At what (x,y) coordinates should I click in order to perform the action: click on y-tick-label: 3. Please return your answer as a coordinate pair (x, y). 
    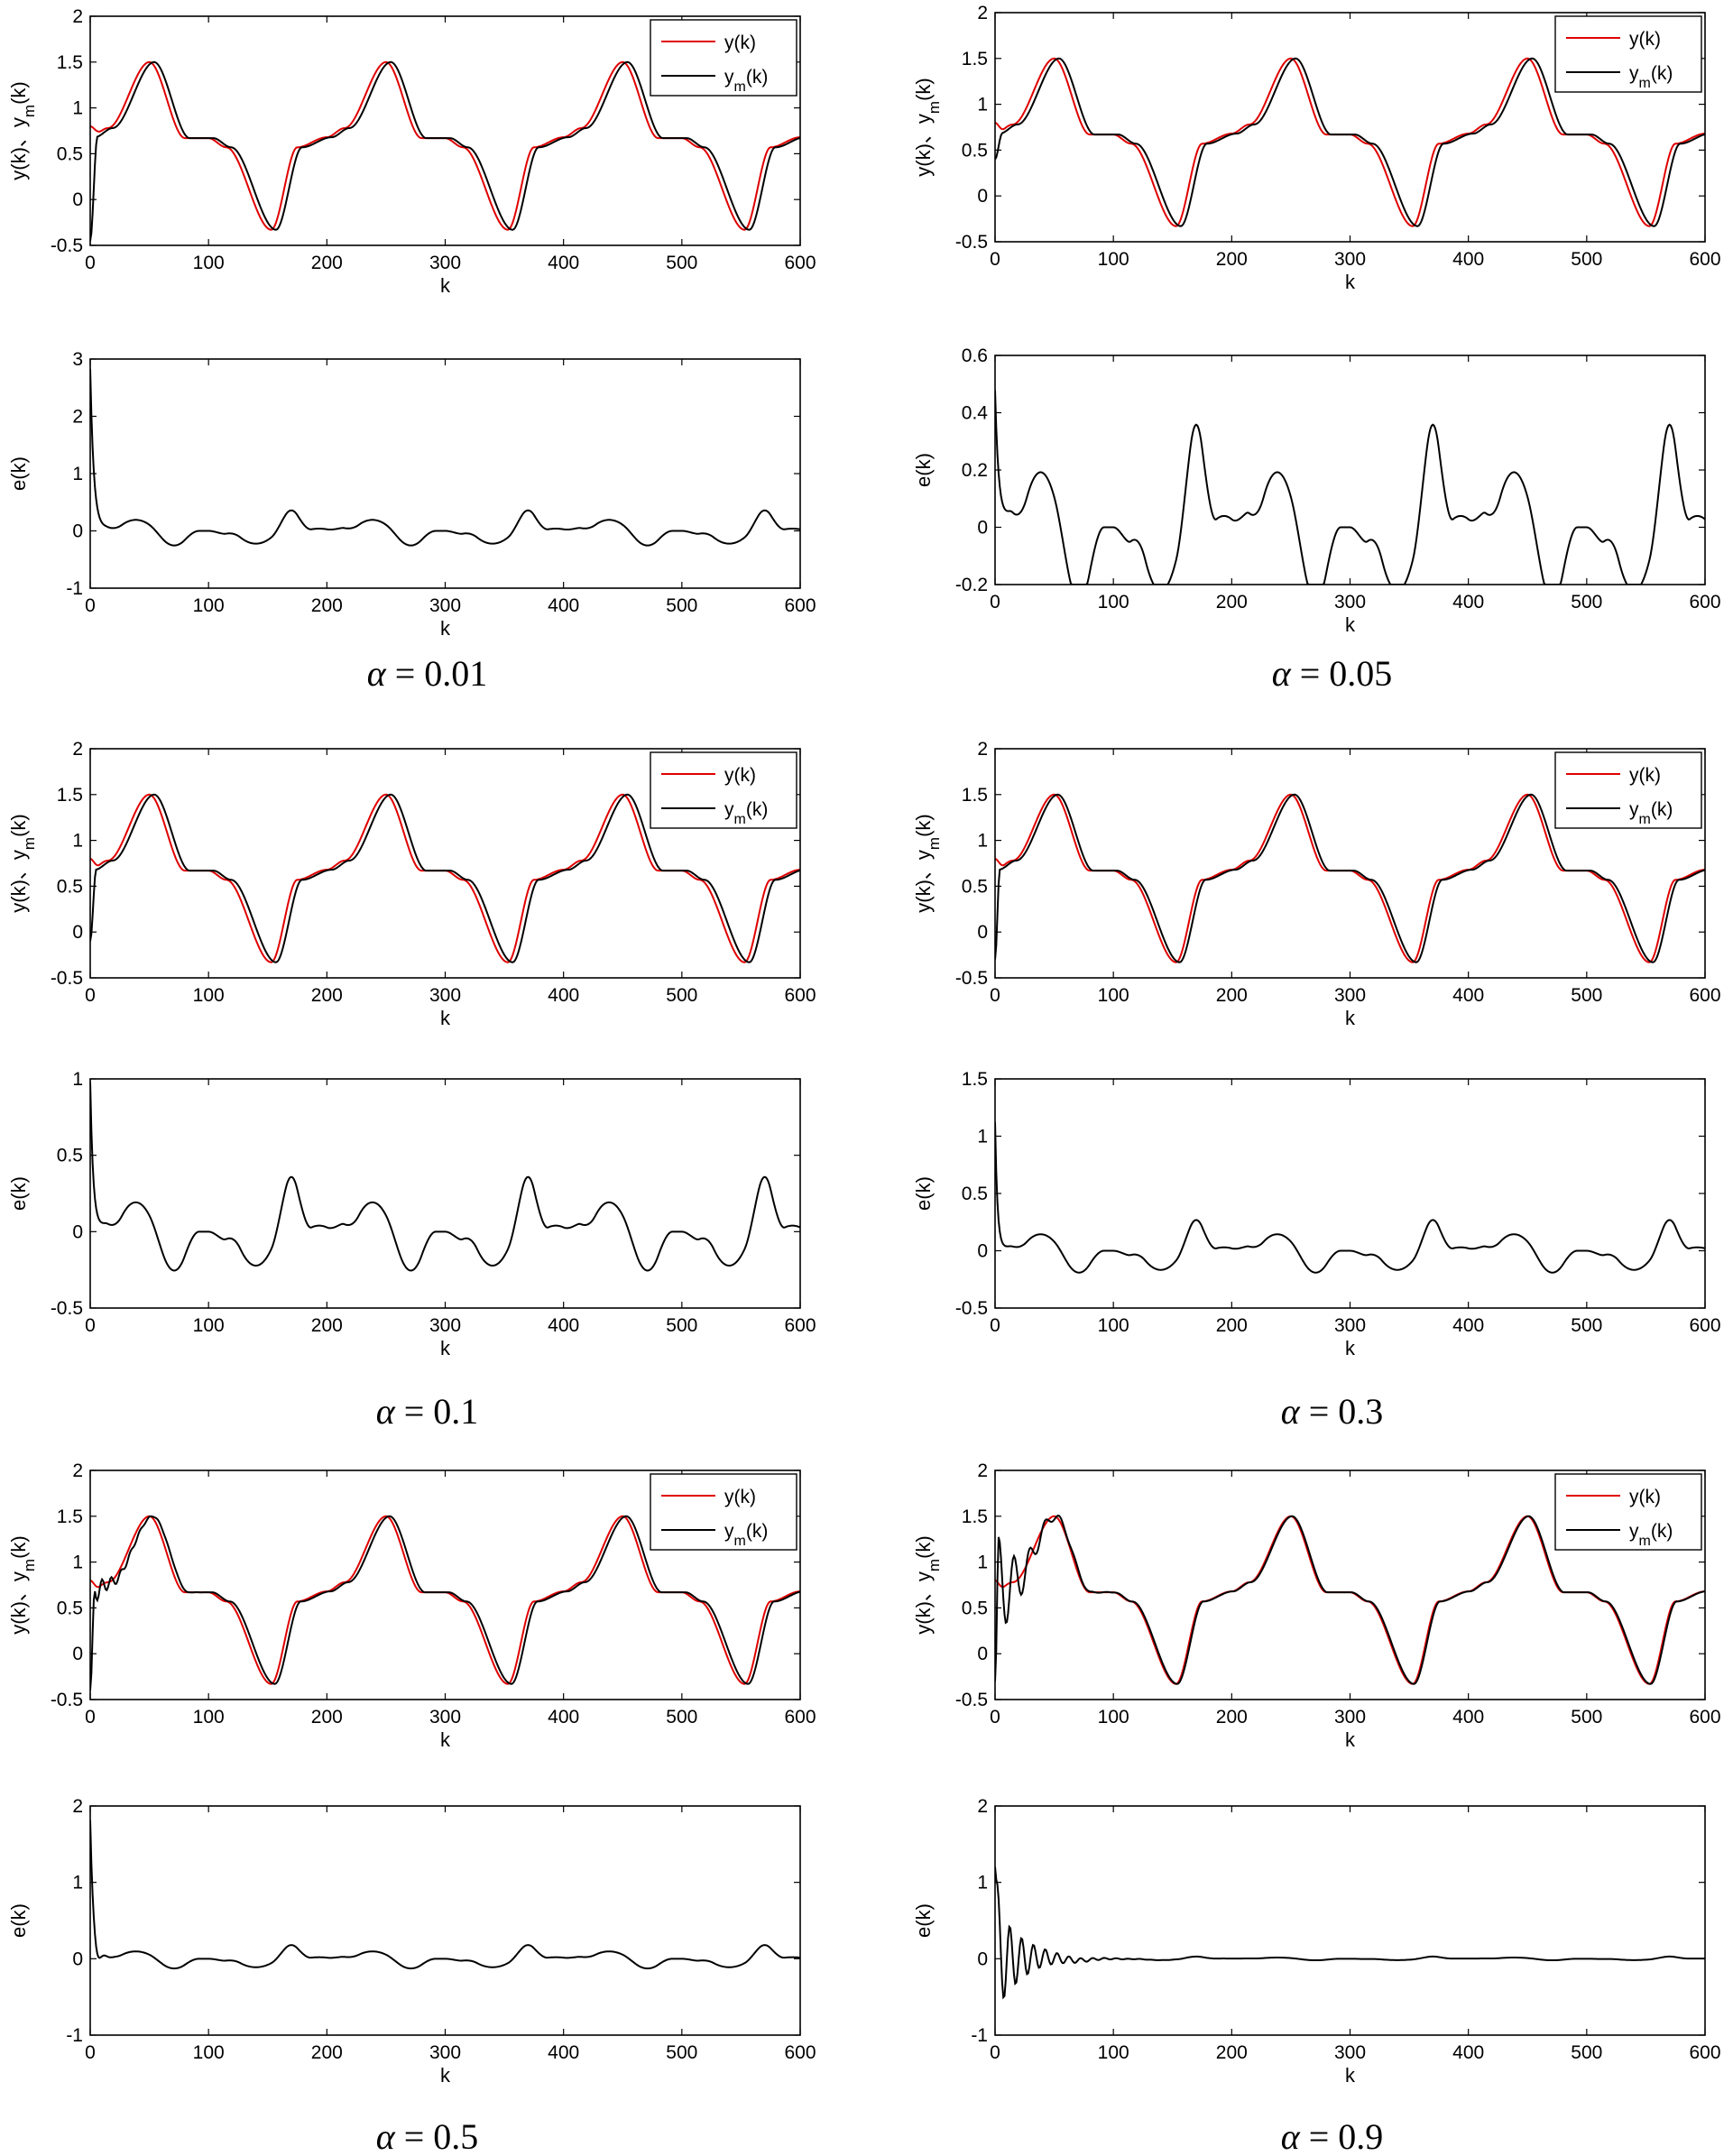
    Looking at the image, I should click on (77, 359).